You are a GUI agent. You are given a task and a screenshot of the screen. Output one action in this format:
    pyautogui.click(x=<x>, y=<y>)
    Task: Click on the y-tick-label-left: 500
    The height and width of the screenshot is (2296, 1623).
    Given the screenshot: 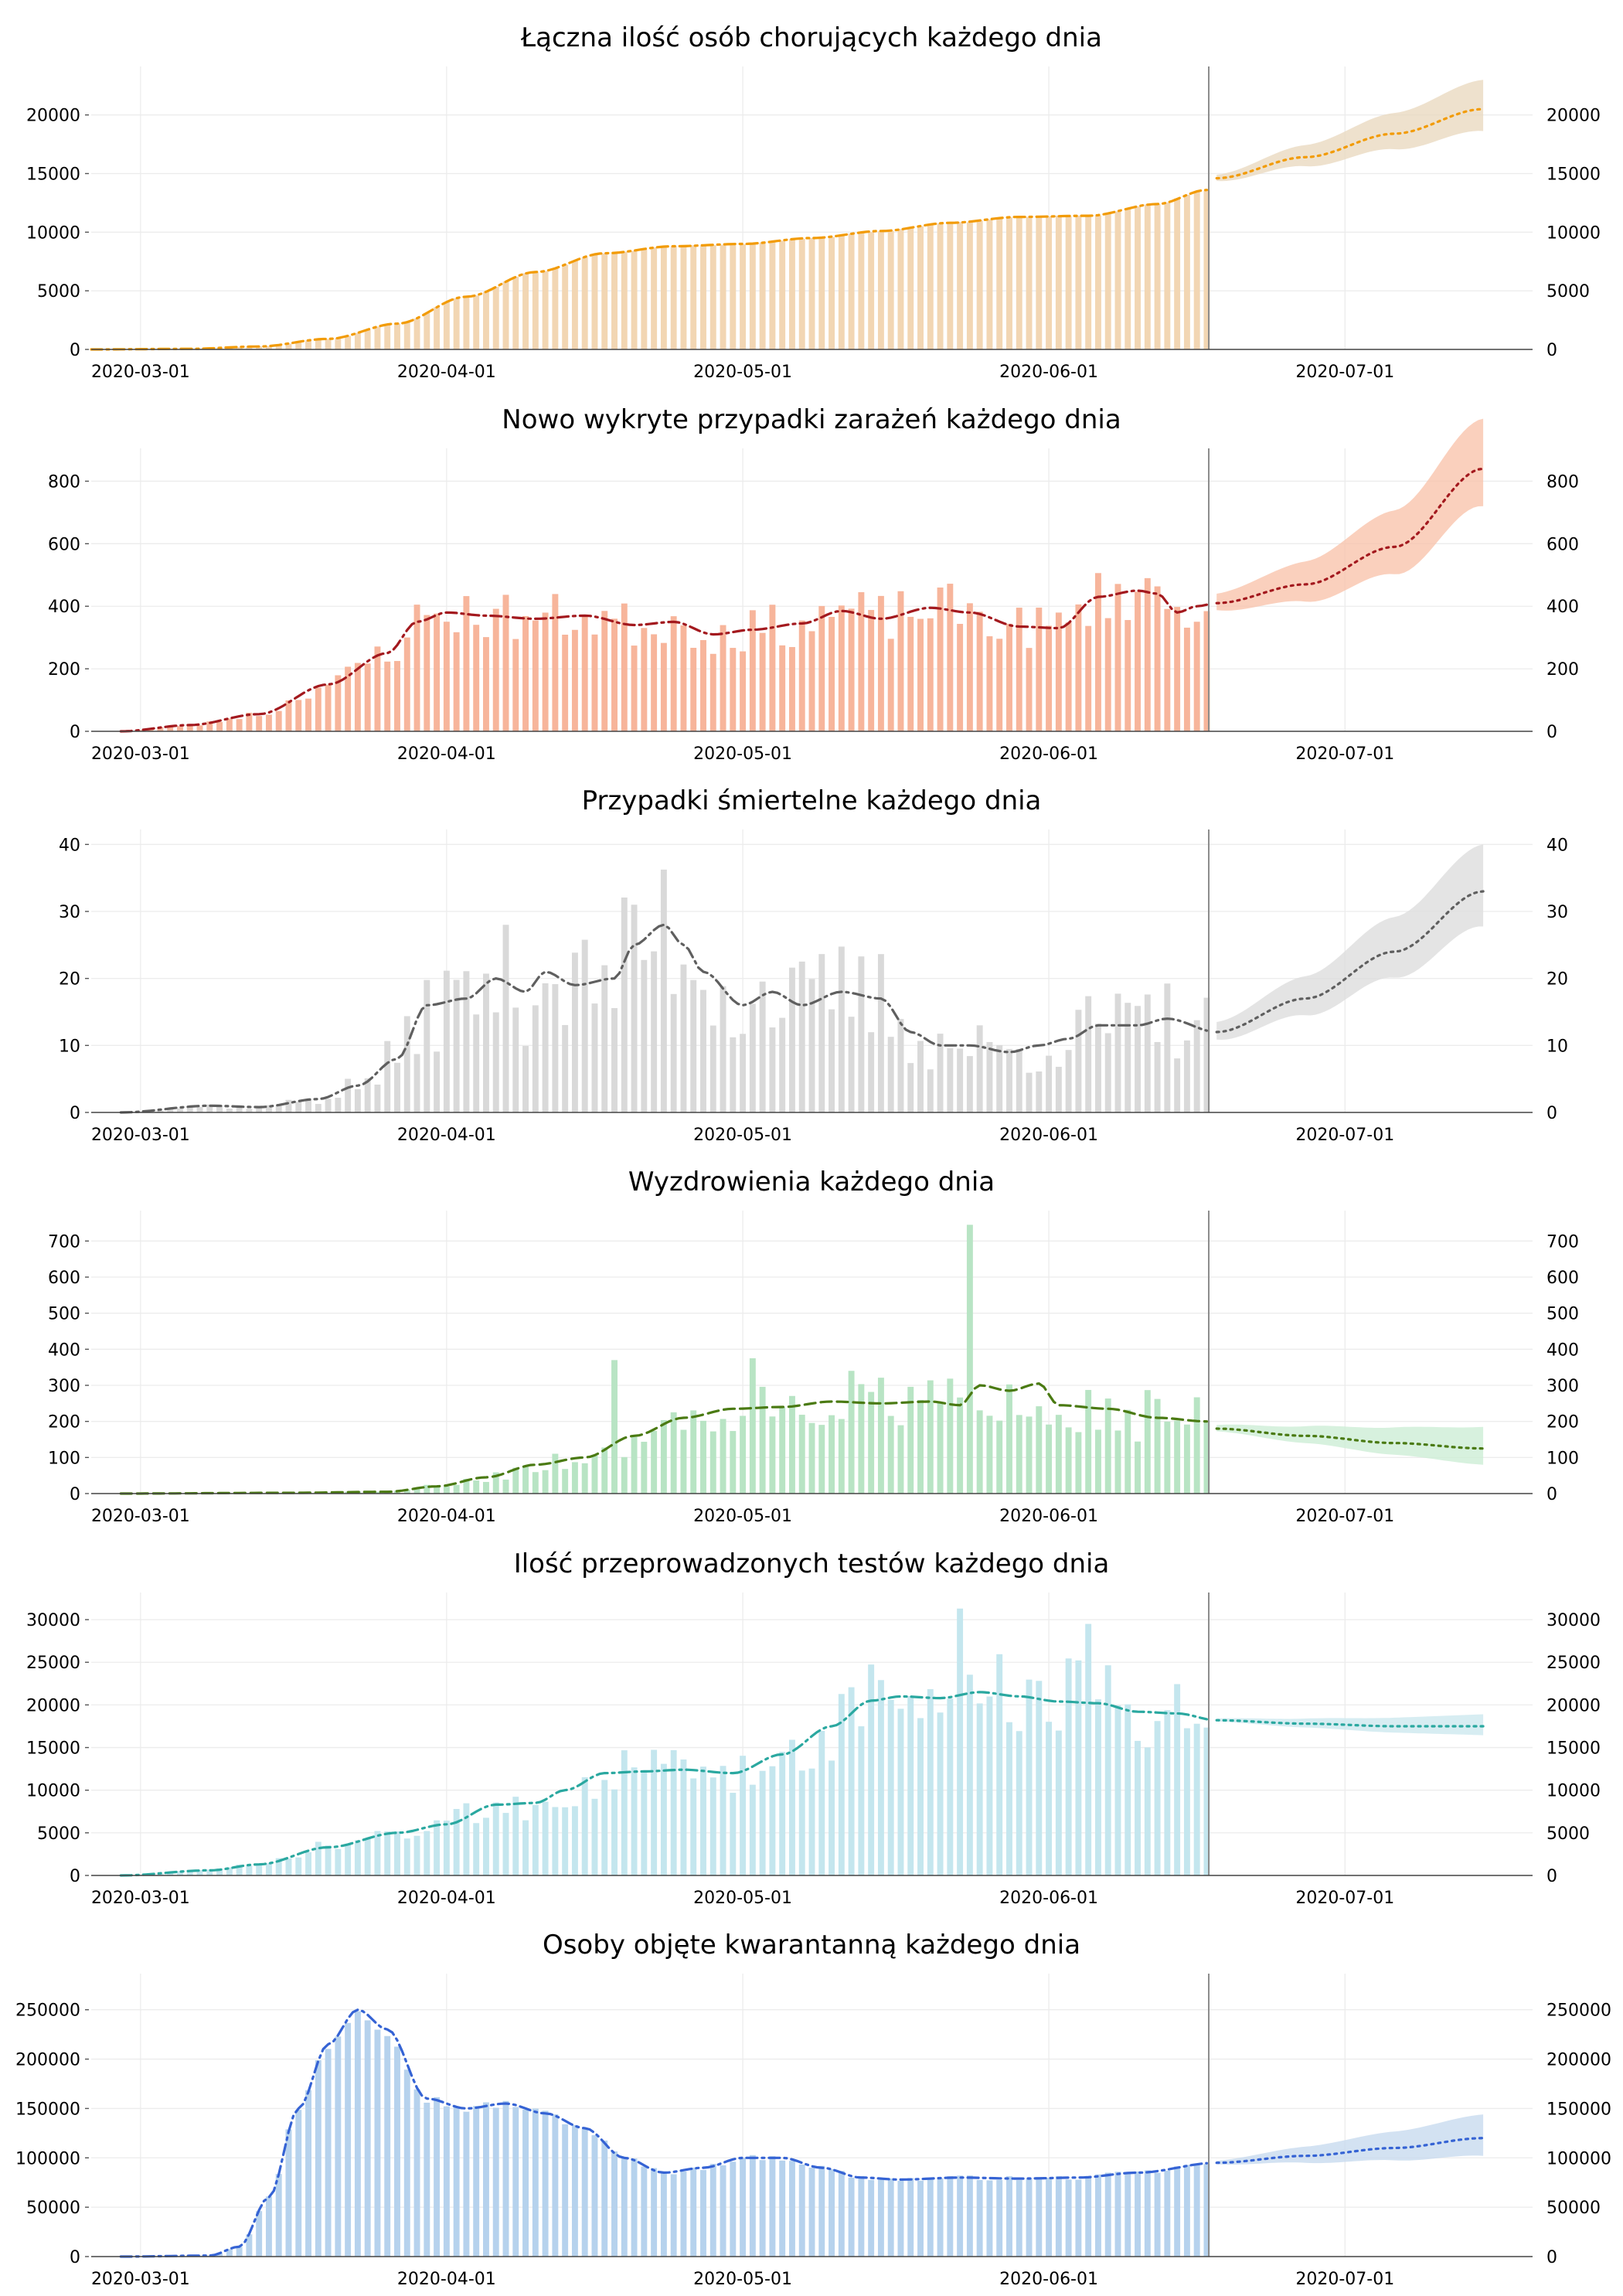 What is the action you would take?
    pyautogui.click(x=64, y=1314)
    